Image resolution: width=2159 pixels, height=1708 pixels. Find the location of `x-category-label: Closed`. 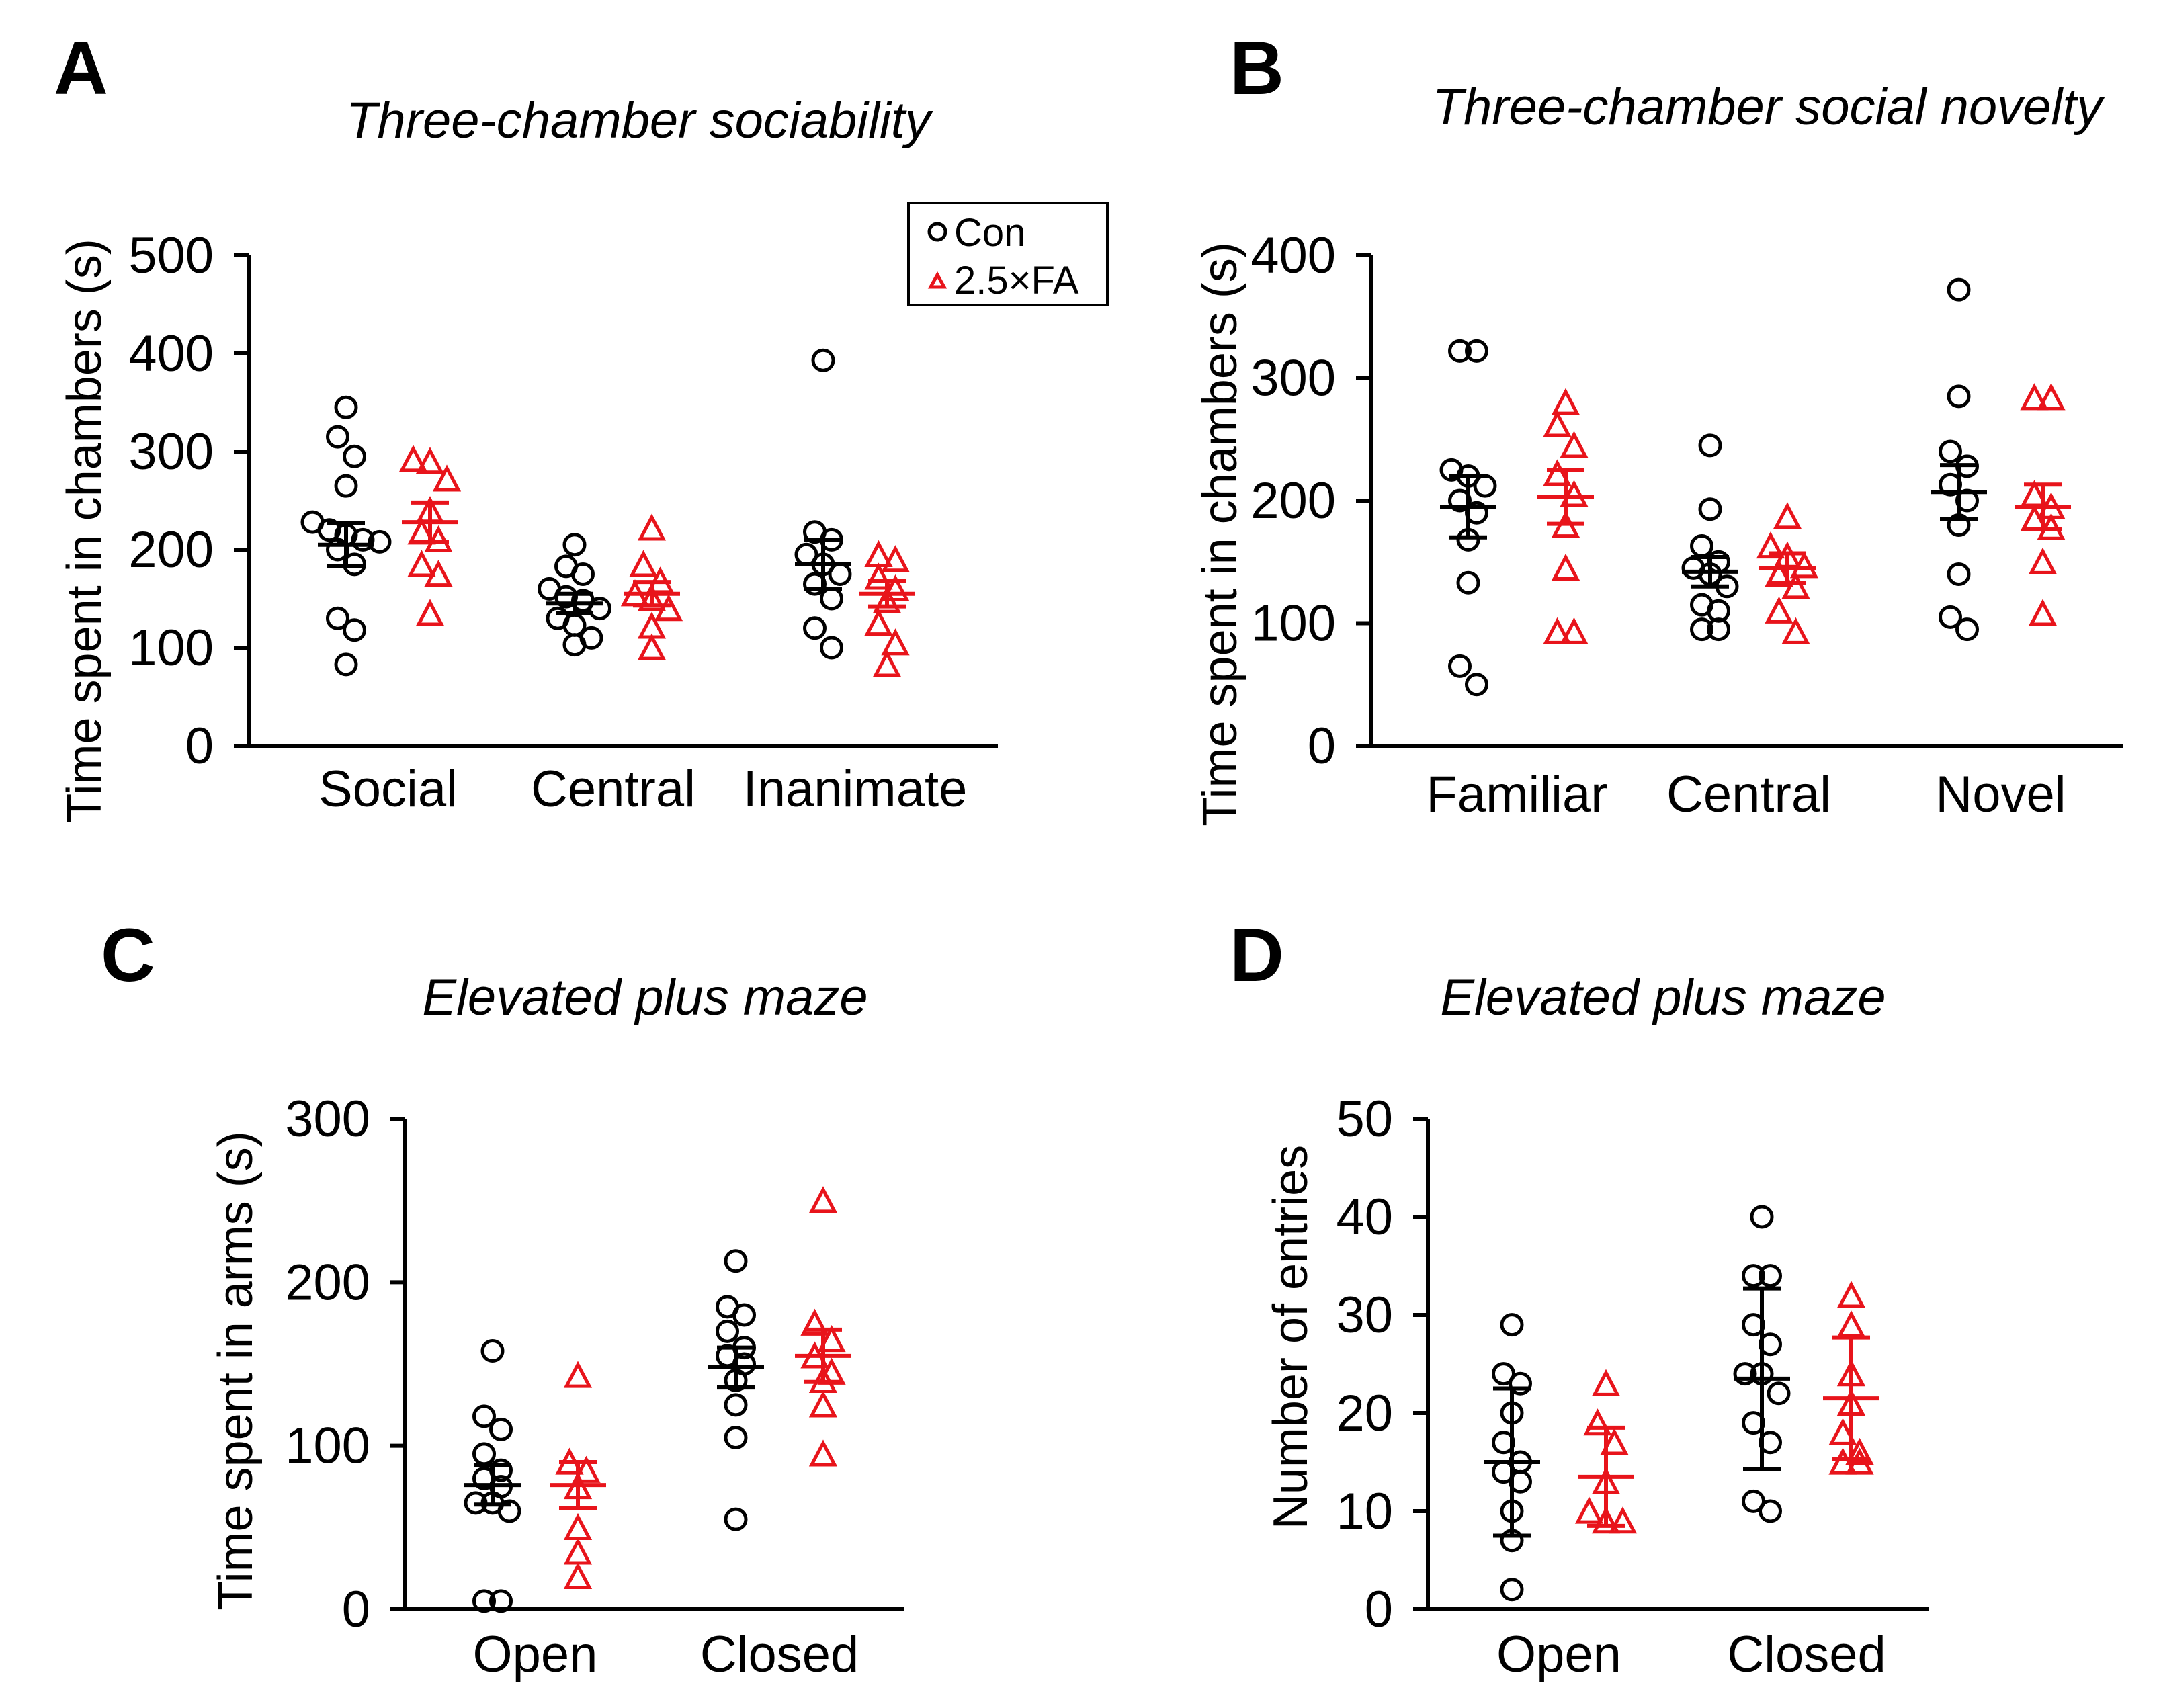

x-category-label: Closed is located at coordinates (780, 1654).